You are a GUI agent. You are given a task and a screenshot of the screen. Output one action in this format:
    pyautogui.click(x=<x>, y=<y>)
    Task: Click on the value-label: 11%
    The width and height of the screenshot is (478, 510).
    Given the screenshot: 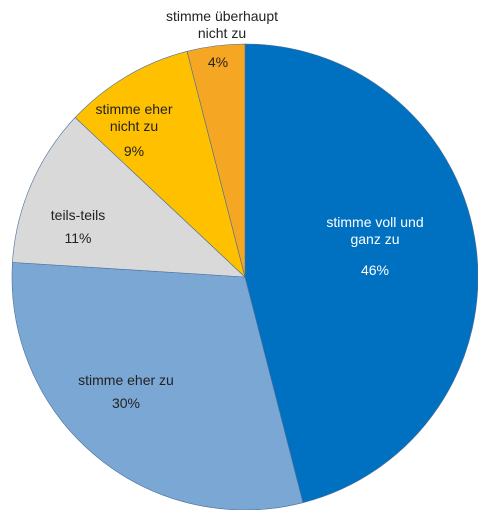 What is the action you would take?
    pyautogui.click(x=78, y=238)
    